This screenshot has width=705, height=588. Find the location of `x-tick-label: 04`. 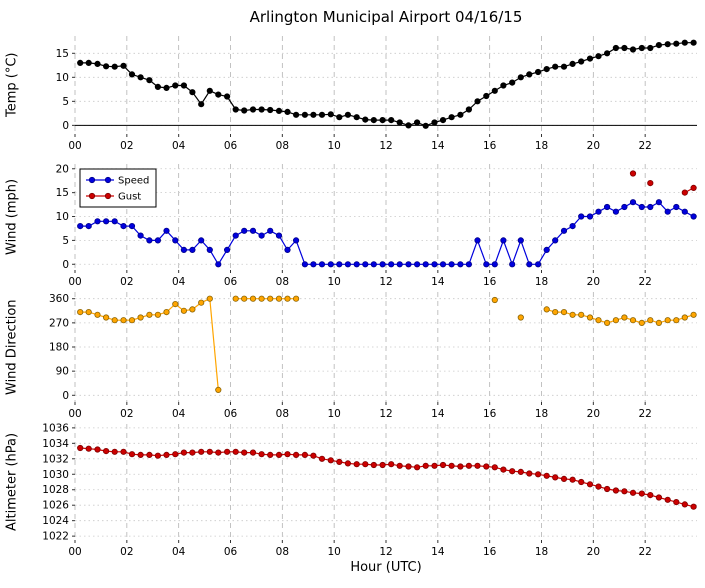

x-tick-label: 04 is located at coordinates (179, 414).